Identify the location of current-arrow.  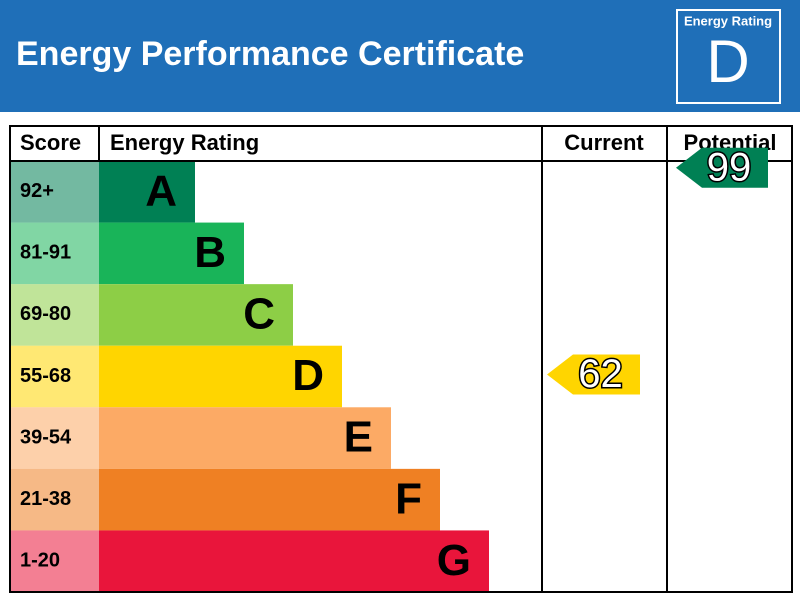
(593, 374).